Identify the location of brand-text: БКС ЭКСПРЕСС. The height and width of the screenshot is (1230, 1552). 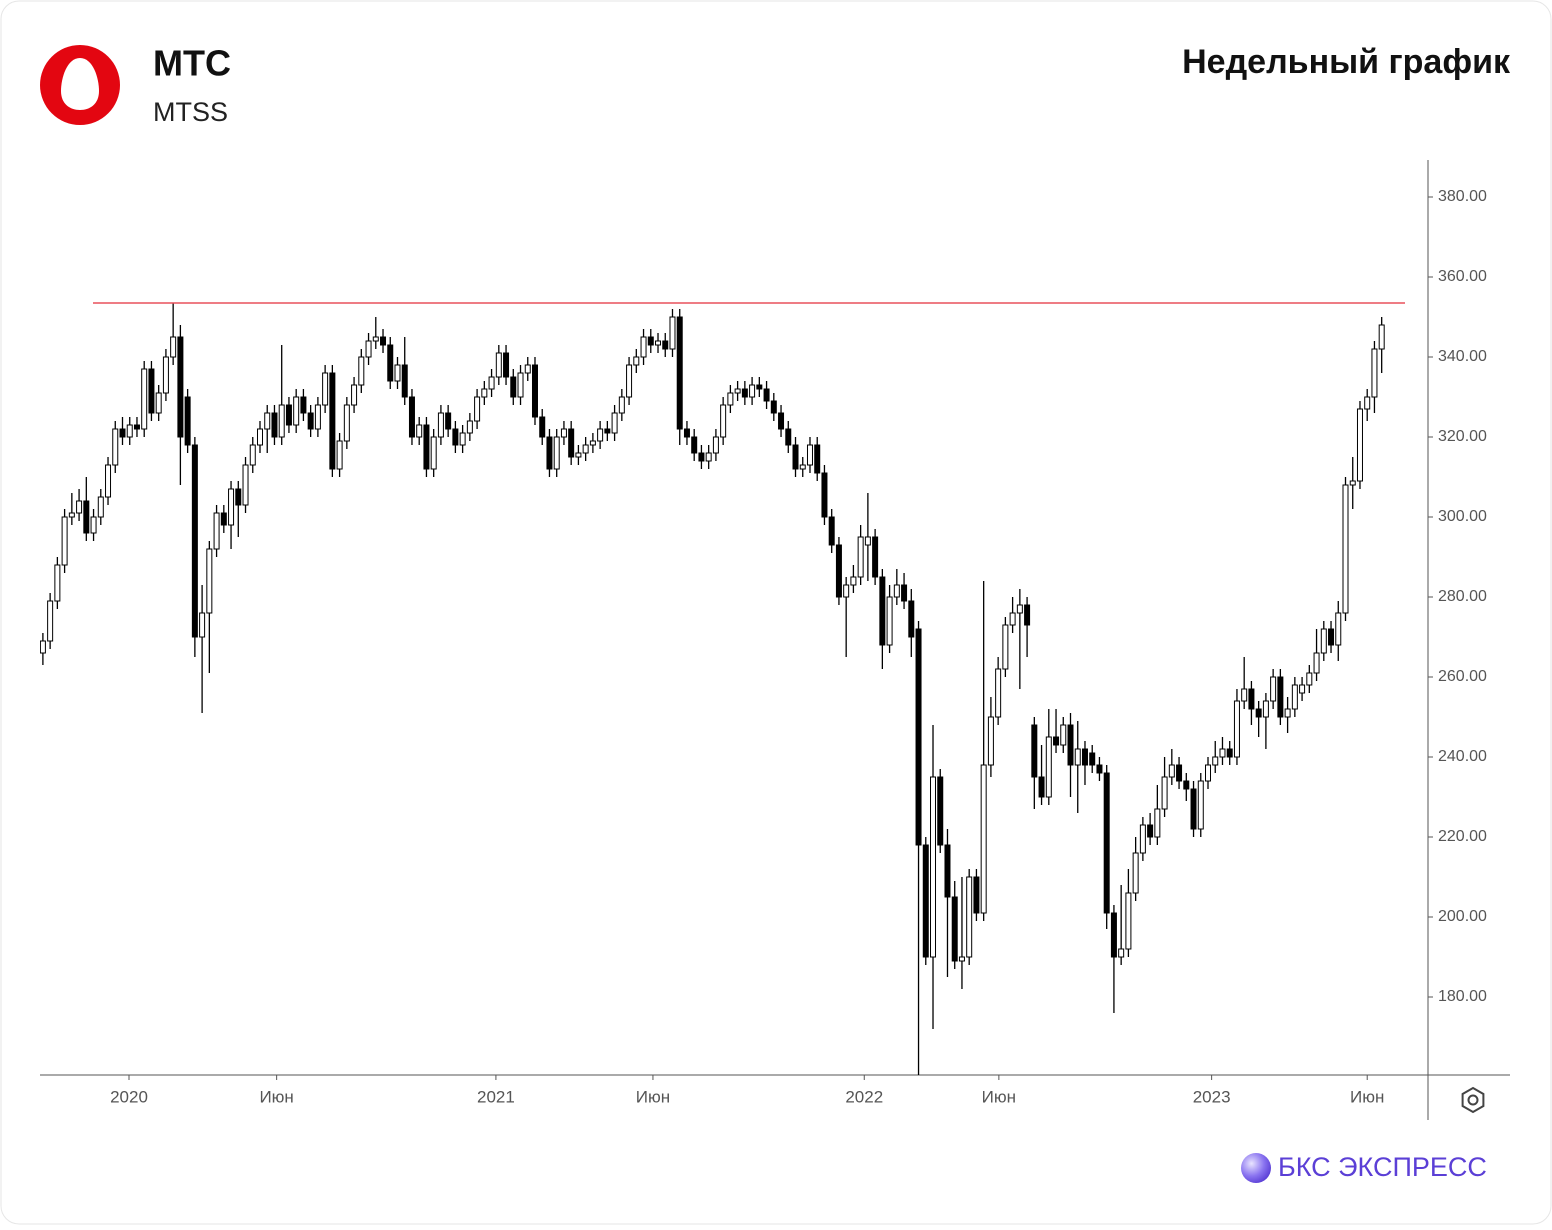
(1382, 1167).